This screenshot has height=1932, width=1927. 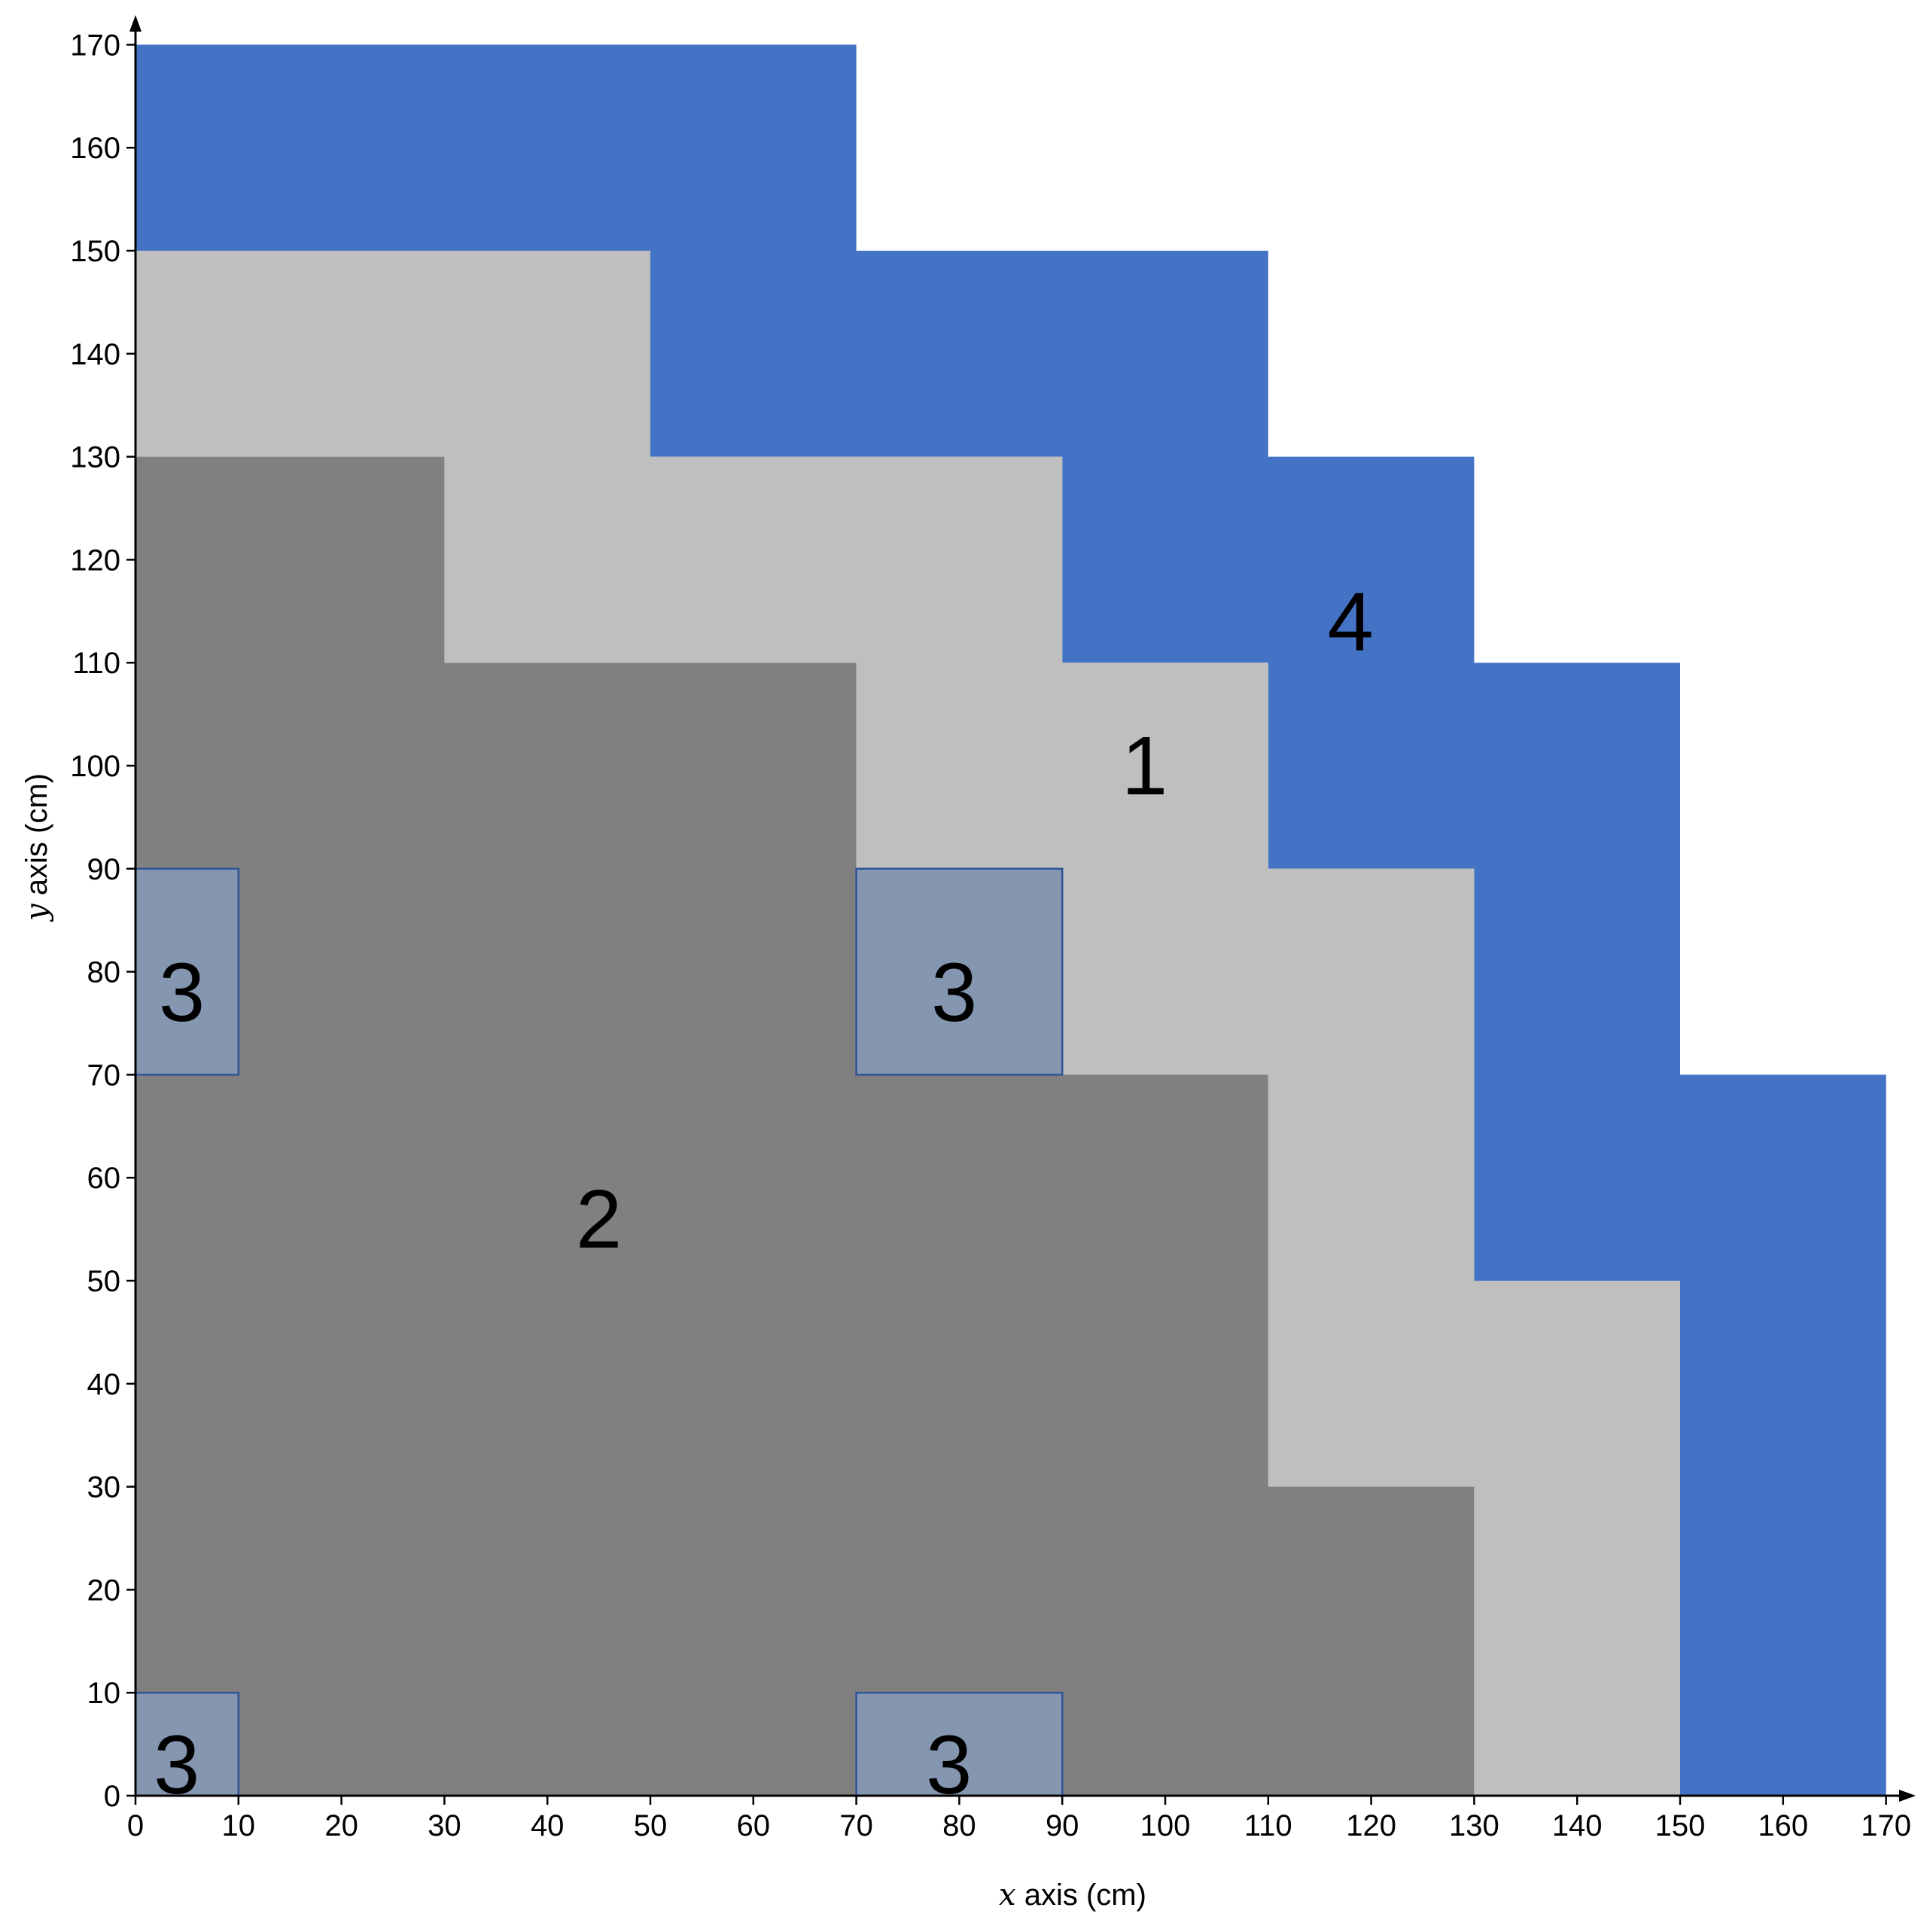 What do you see at coordinates (95, 766) in the screenshot?
I see `y-tick-label: 100` at bounding box center [95, 766].